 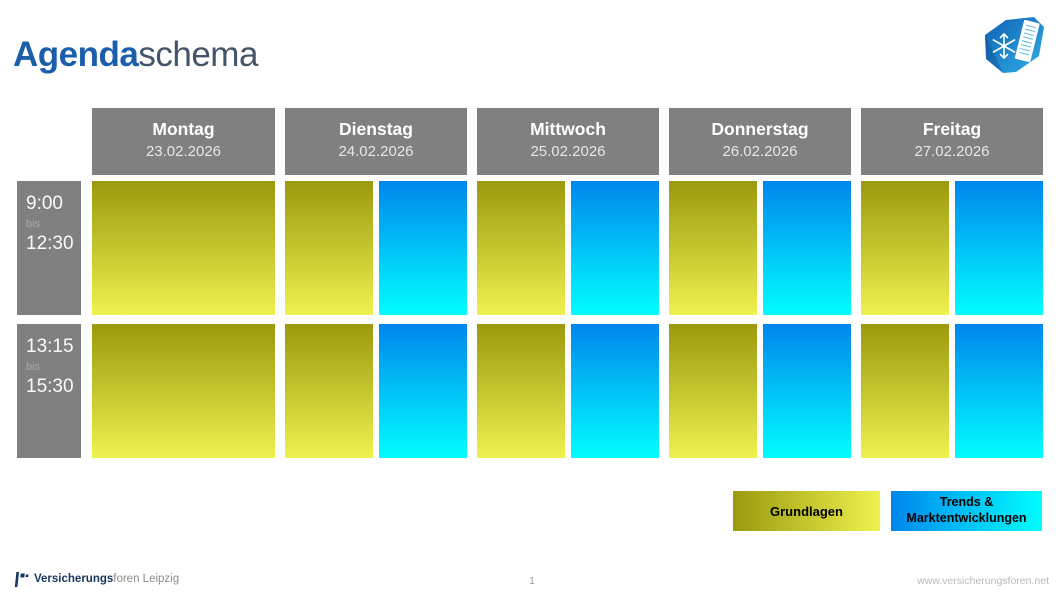 I want to click on brand-text: Versicherungsforen Leipzig, so click(x=107, y=579).